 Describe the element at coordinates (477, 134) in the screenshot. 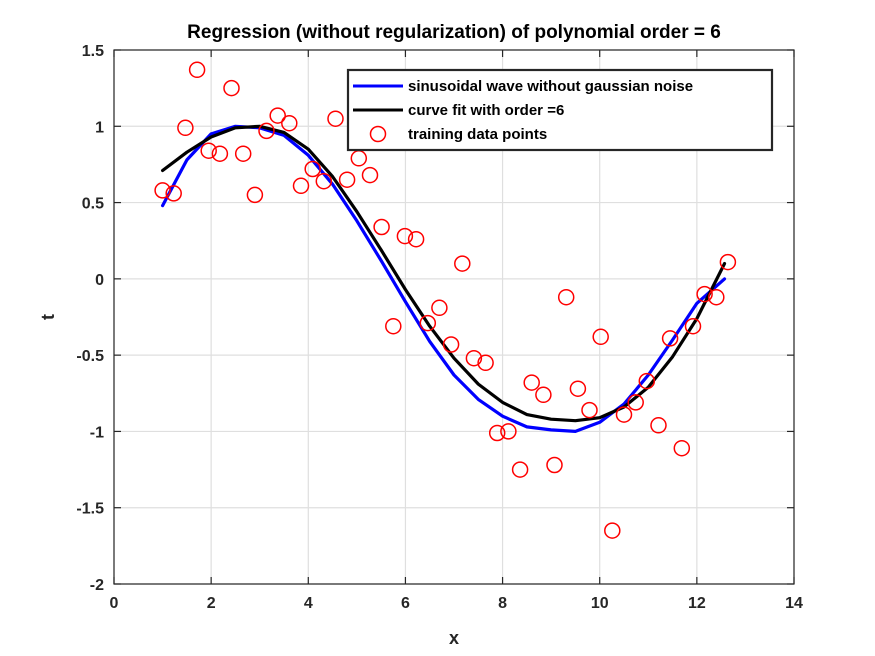

I see `legend-label-points: training data points` at that location.